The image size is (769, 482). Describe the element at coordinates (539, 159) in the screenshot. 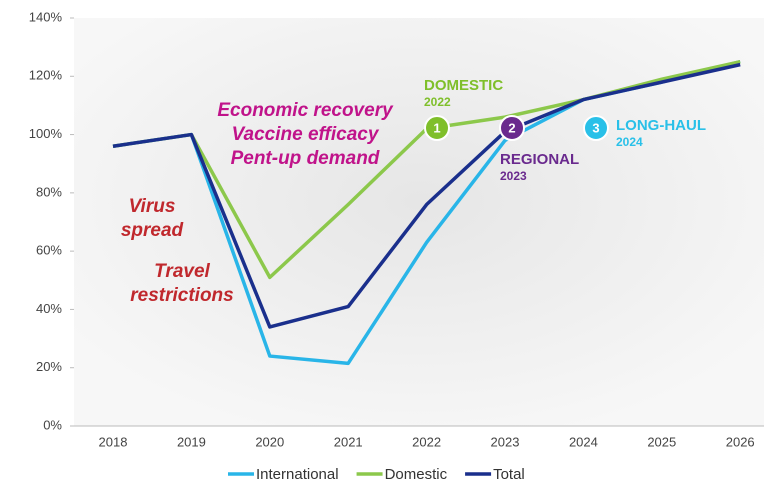

I see `milestone-label: REGIONAL` at that location.